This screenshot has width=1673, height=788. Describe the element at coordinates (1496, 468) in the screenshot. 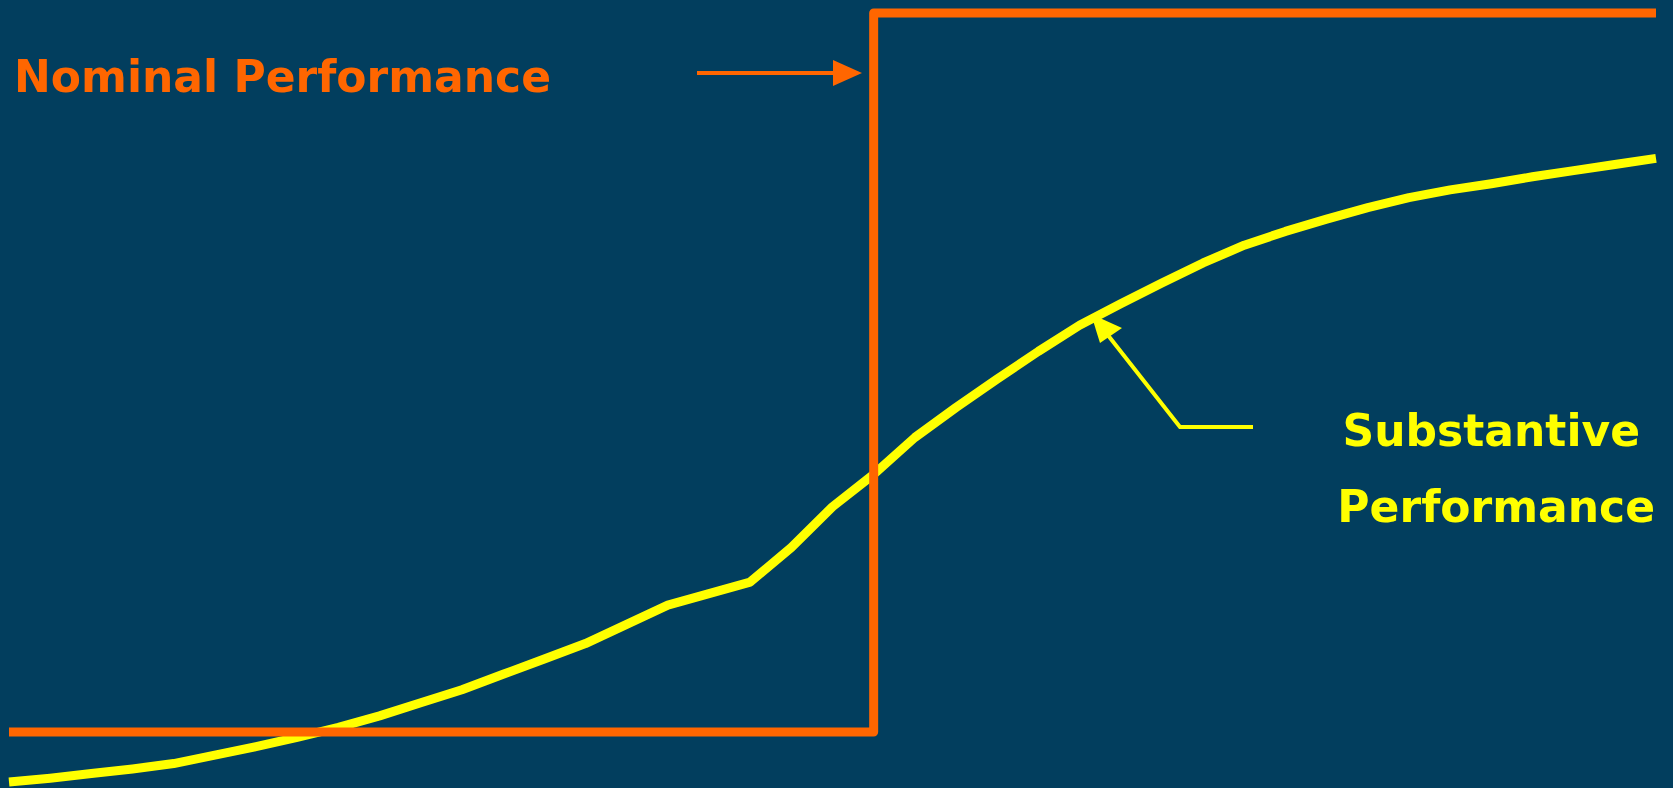

I see `text: Substantive Performance` at that location.